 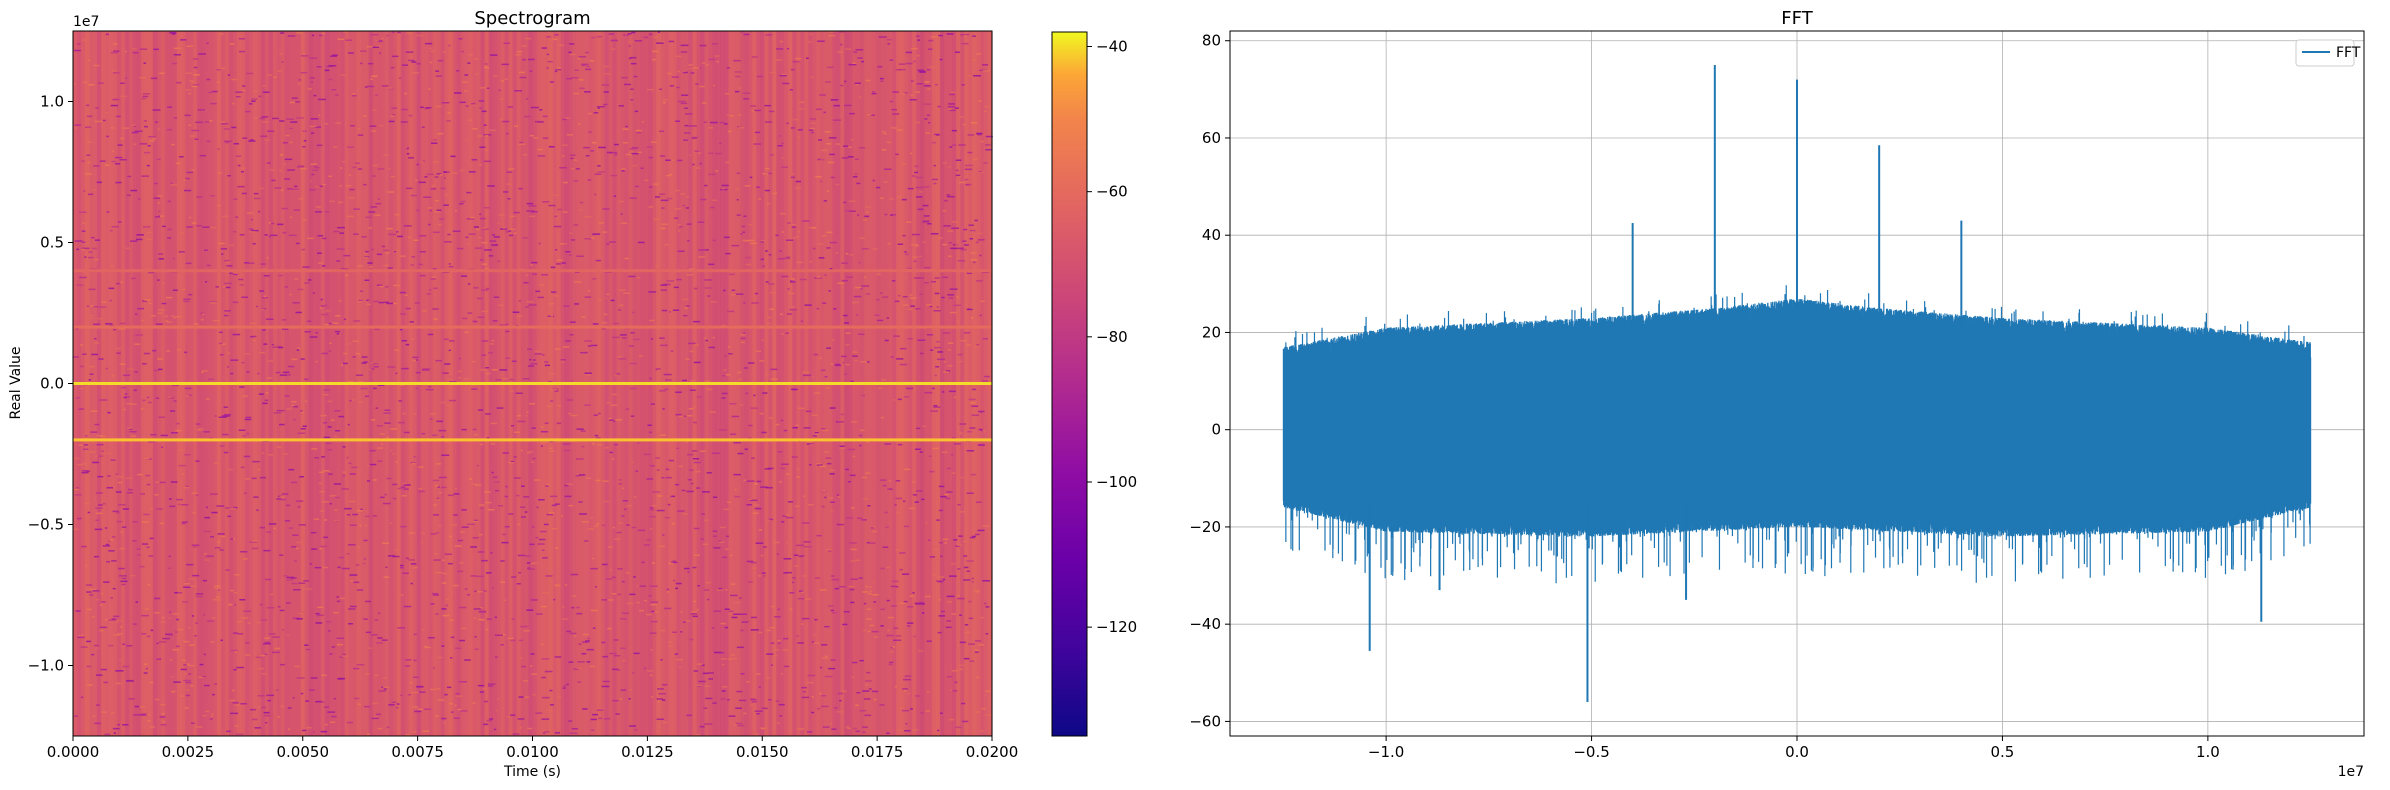 I want to click on spectrogram-x-tick-label: 0.0200, so click(x=992, y=752).